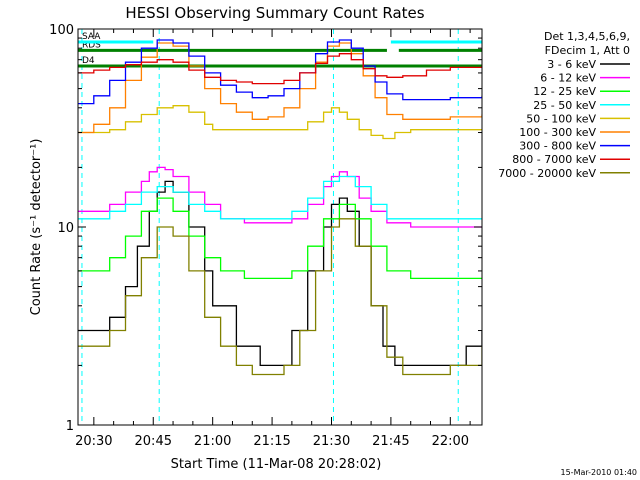  Describe the element at coordinates (557, 132) in the screenshot. I see `legend-label-100-300-kev: 100 - 300 keV` at that location.